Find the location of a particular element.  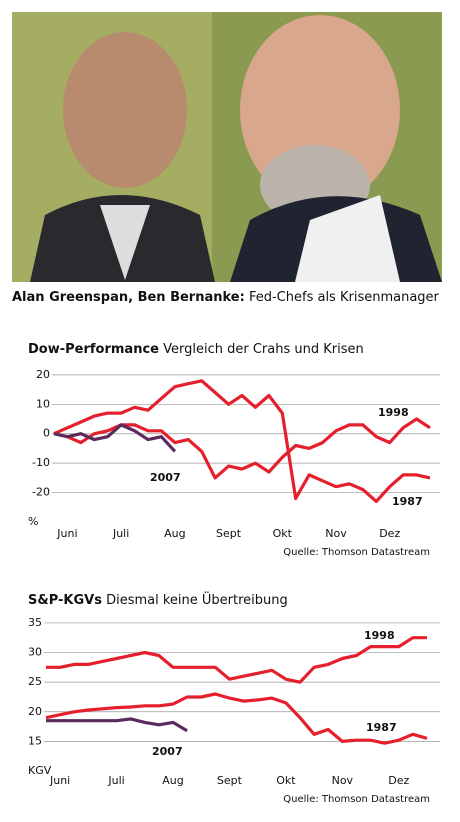

caption-names: Alan Greenspan, Ben Bernanke: is located at coordinates (128, 297).